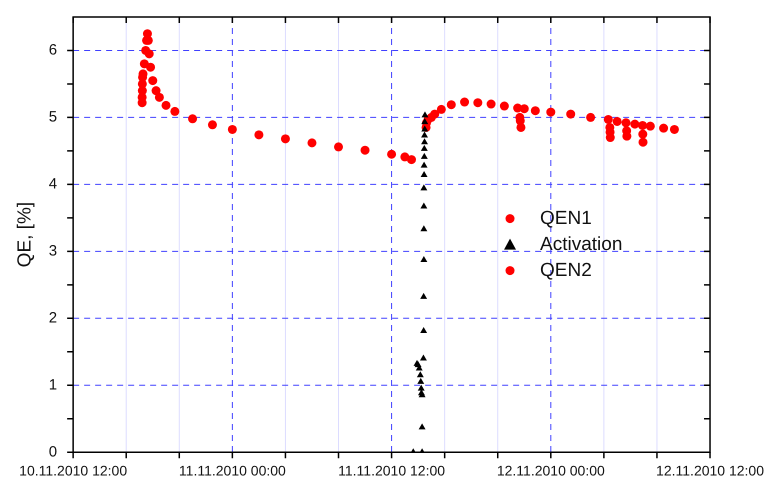 The image size is (767, 483). What do you see at coordinates (53, 385) in the screenshot?
I see `y-tick-label: 1` at bounding box center [53, 385].